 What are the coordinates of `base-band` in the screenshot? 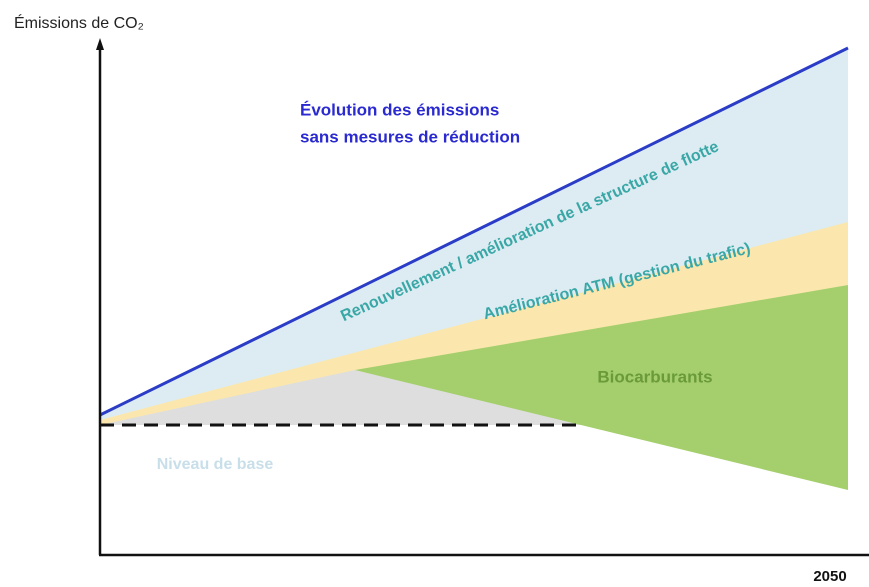 It's located at (345, 397).